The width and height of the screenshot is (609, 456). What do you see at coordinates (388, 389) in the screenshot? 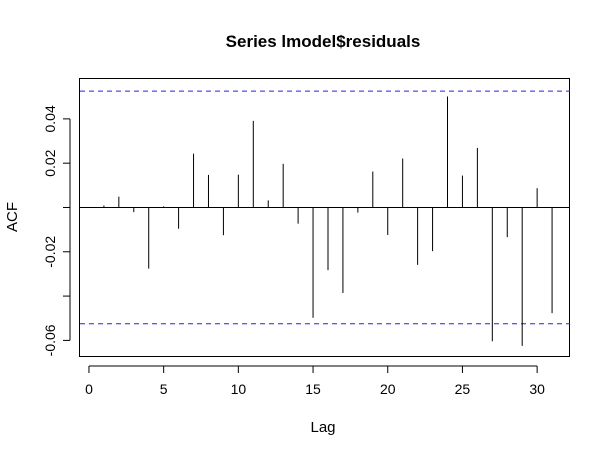
I see `x-tick-label: 20` at bounding box center [388, 389].